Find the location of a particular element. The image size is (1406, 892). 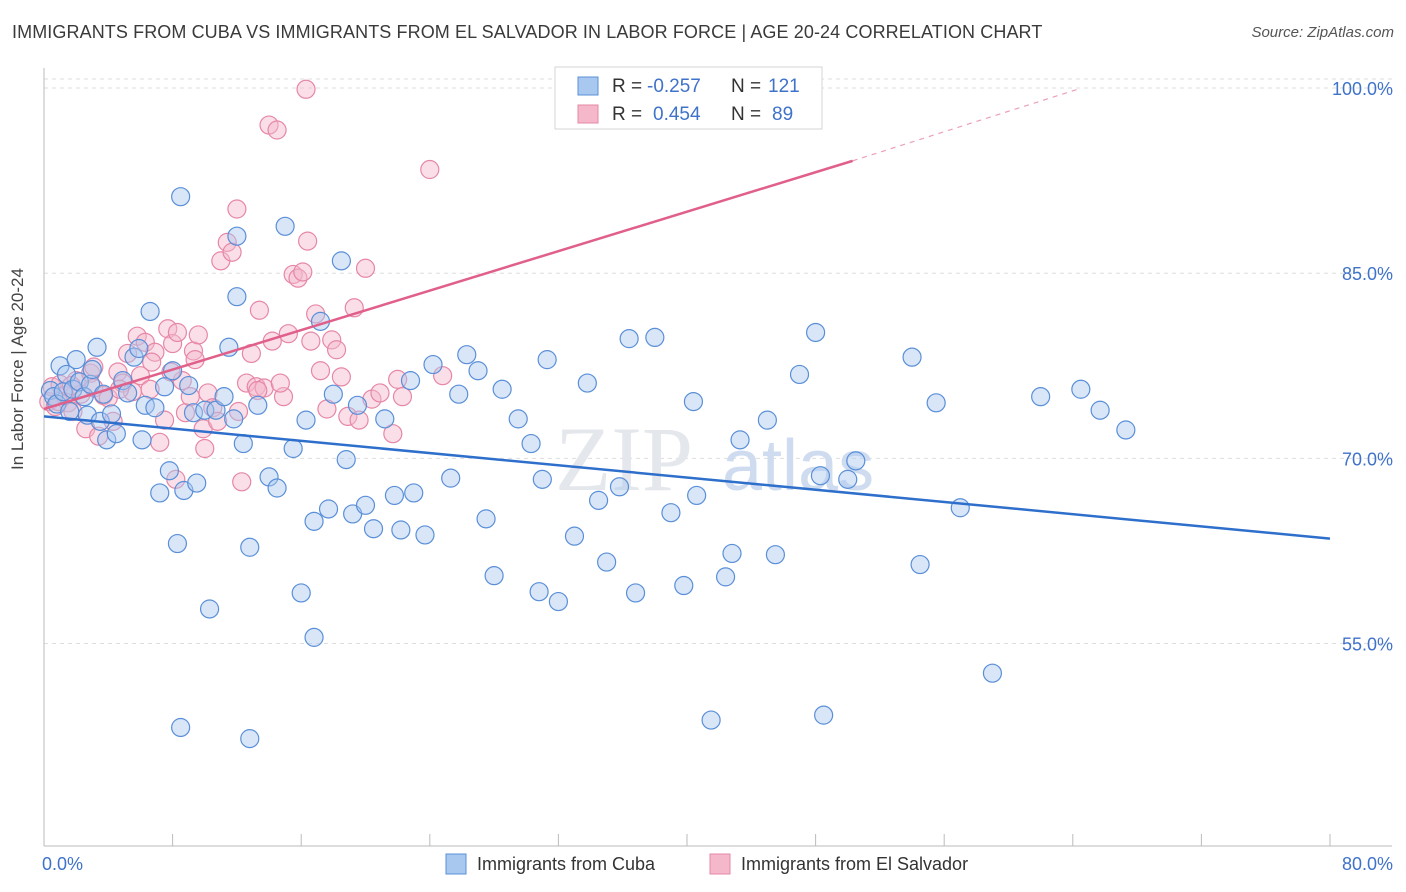

stats-swatch-salvador is located at coordinates (588, 114).